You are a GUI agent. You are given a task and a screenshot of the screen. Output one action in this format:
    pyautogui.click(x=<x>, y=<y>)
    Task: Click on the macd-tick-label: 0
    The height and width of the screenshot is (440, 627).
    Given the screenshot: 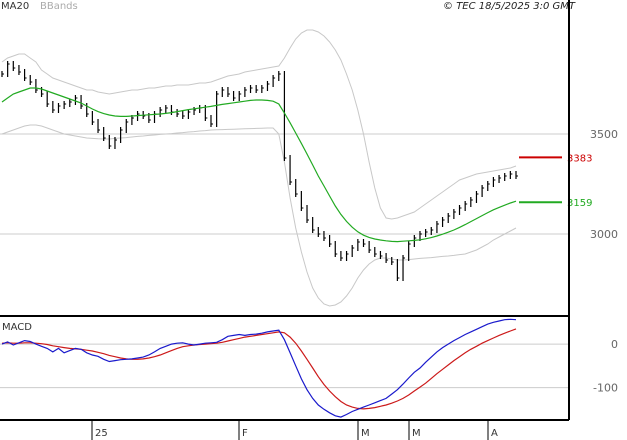 What is the action you would take?
    pyautogui.click(x=614, y=344)
    